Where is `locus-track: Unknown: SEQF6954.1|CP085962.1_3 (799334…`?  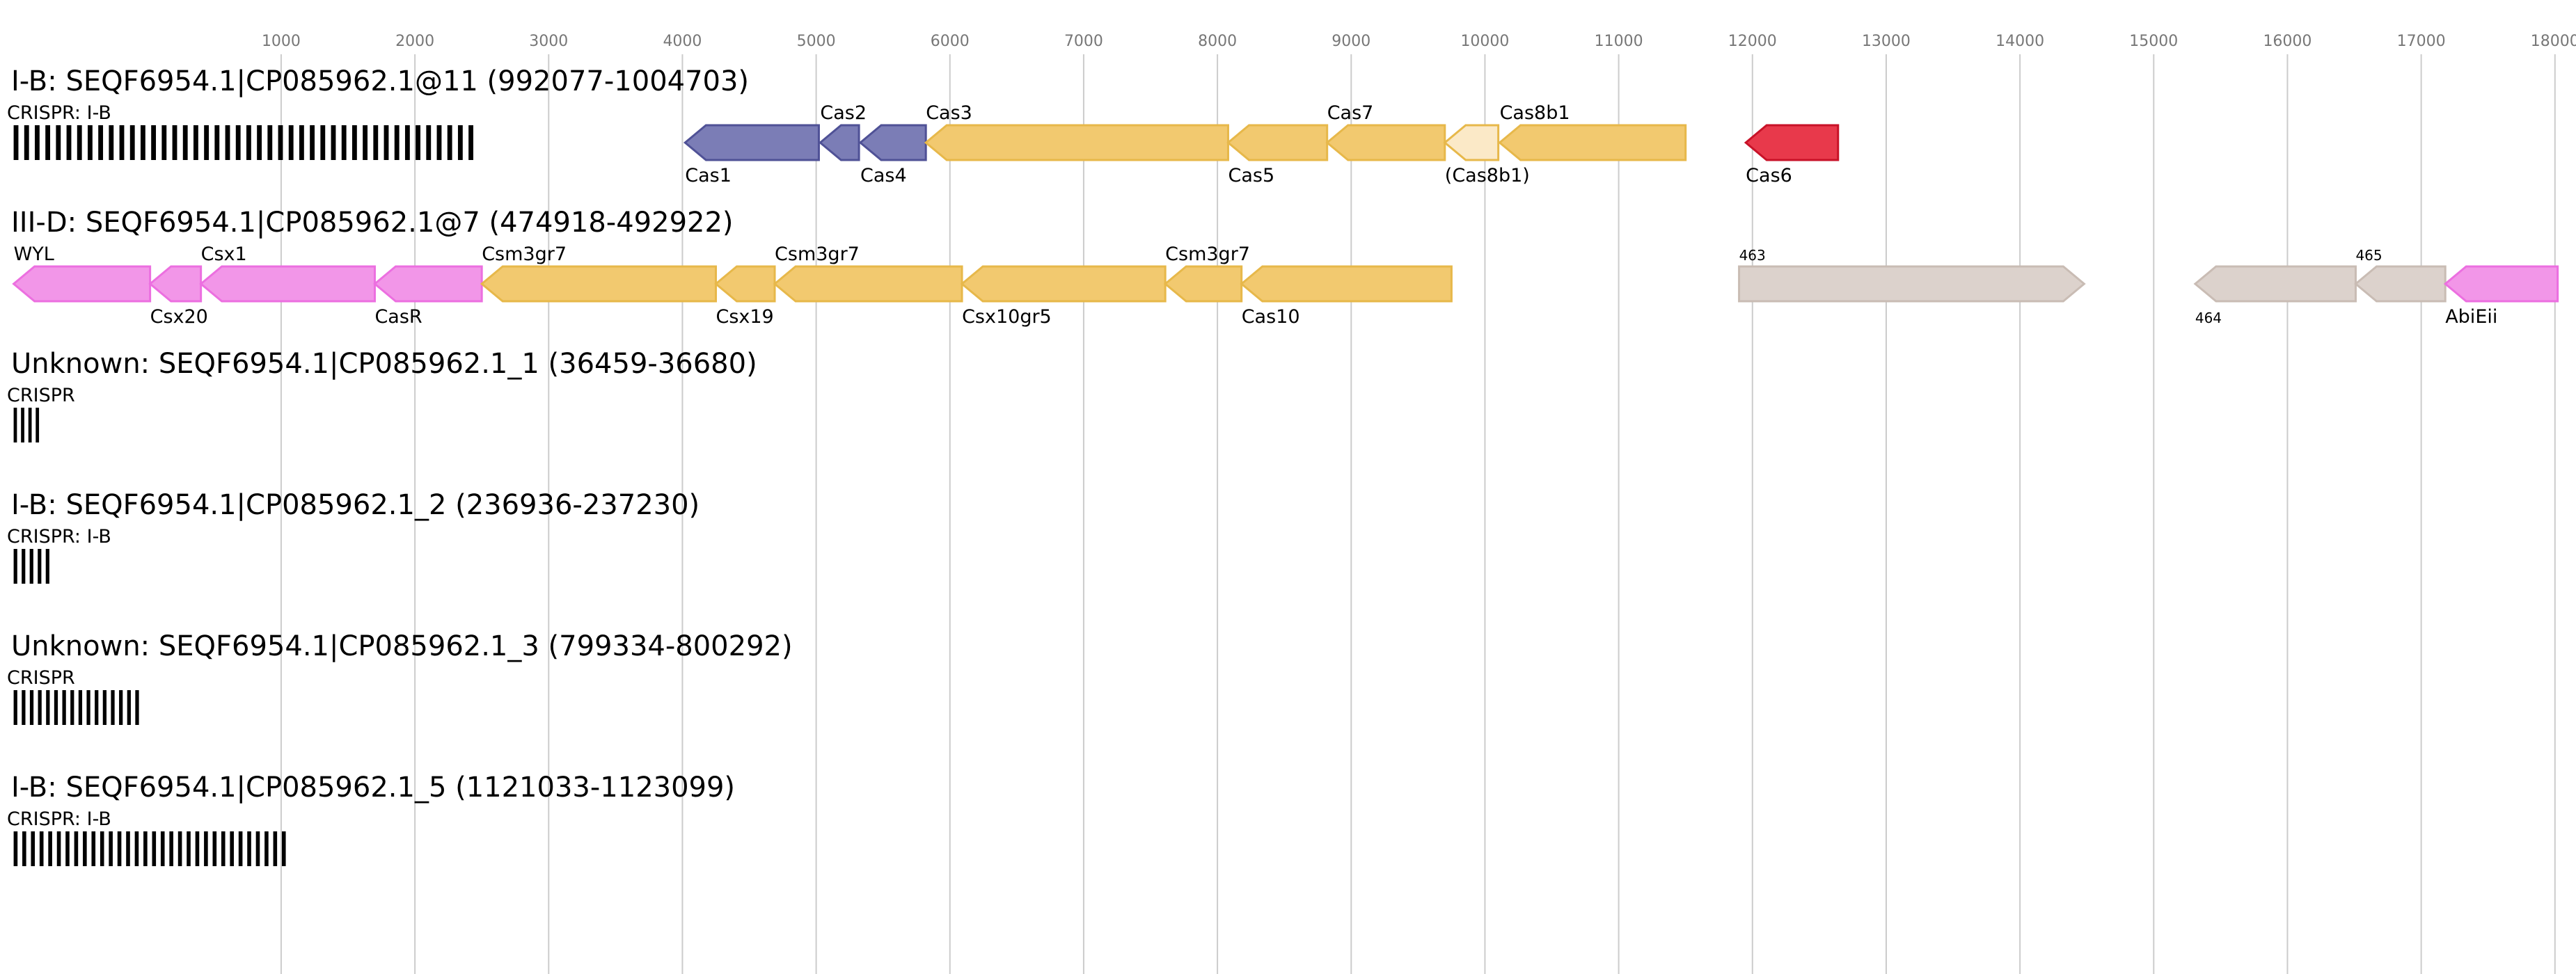
locus-track: Unknown: SEQF6954.1|CP085962.1_3 (799334… is located at coordinates (400, 677).